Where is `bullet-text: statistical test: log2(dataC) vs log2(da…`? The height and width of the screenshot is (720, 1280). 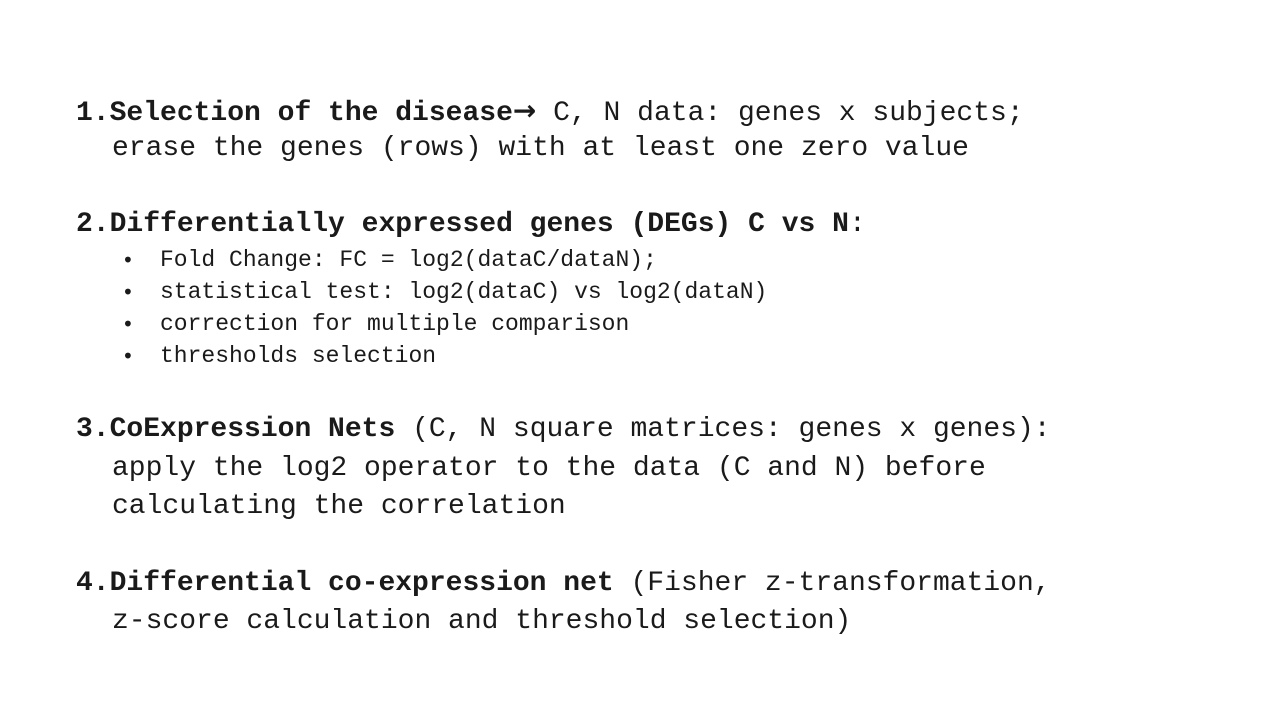 bullet-text: statistical test: log2(dataC) vs log2(da… is located at coordinates (464, 292).